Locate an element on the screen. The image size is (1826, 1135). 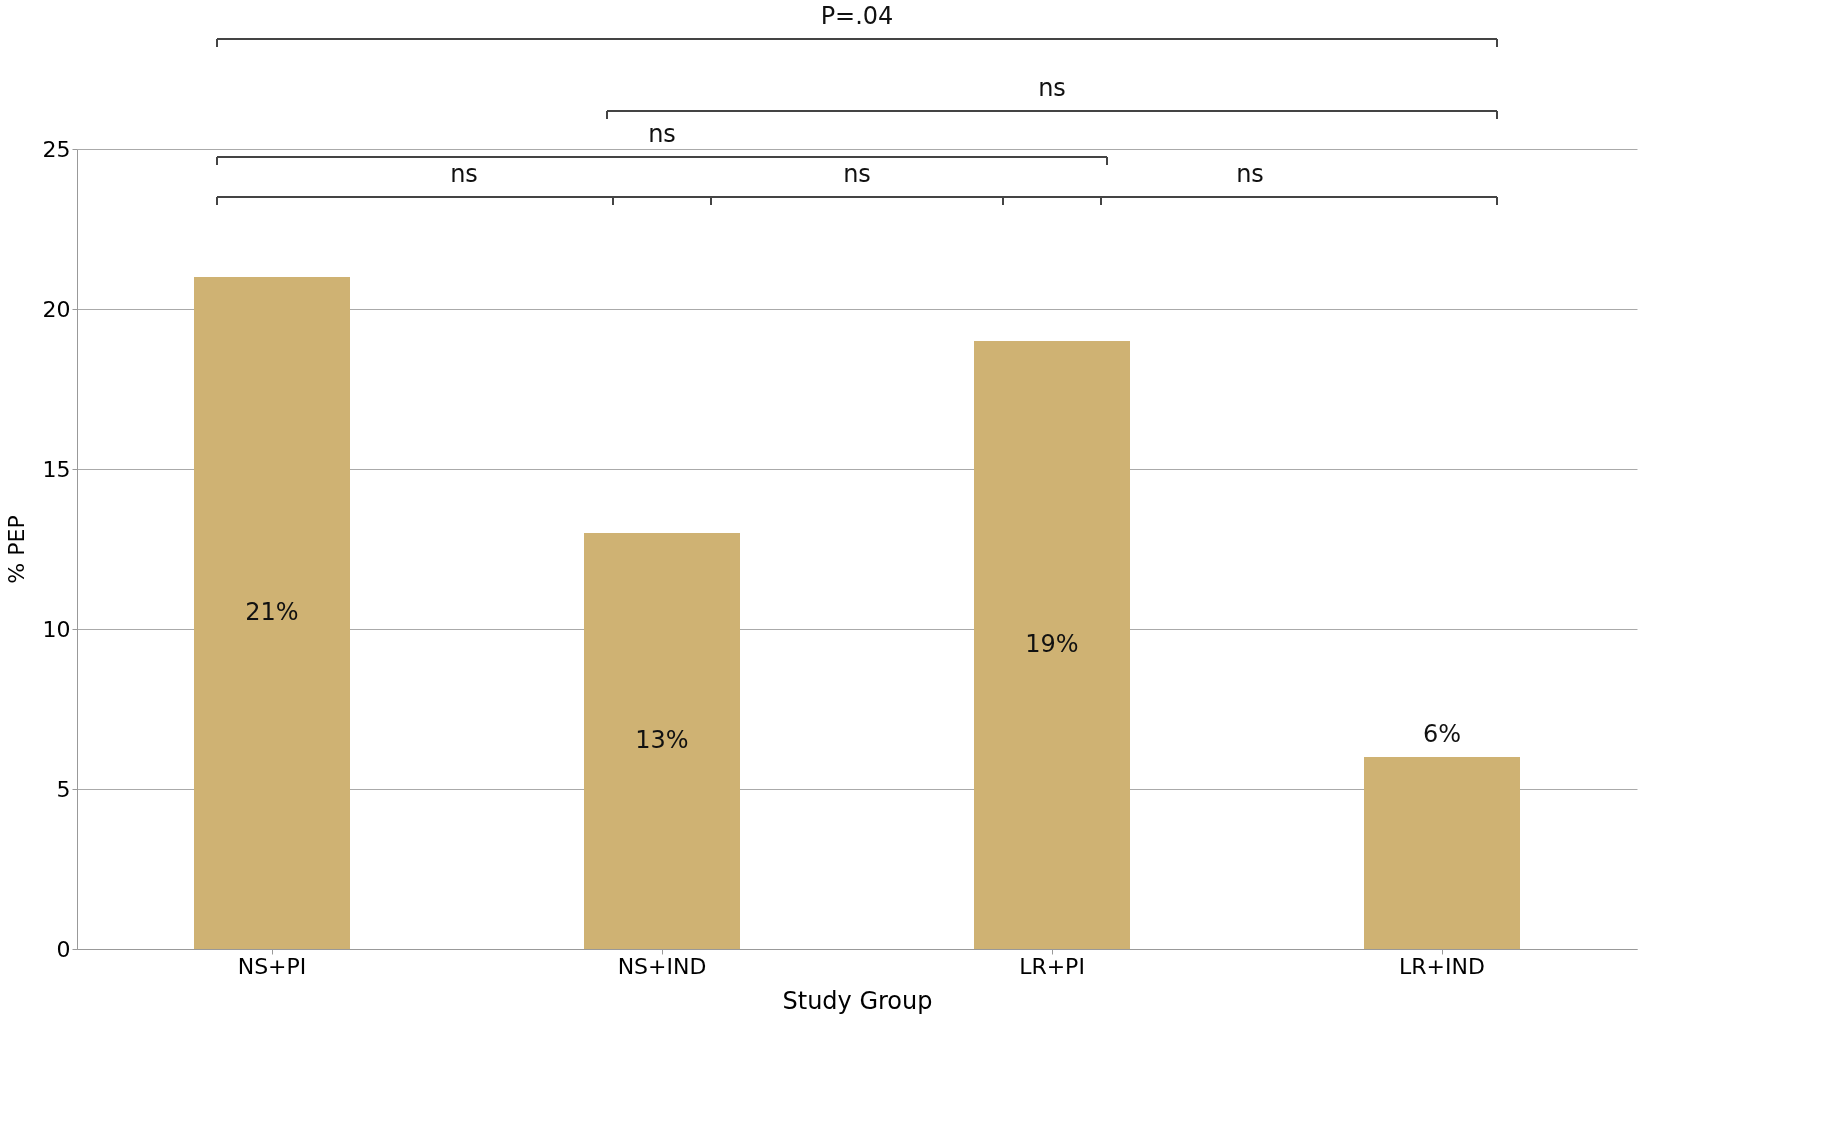
y-axis-title: % PEP is located at coordinates (16, 549).